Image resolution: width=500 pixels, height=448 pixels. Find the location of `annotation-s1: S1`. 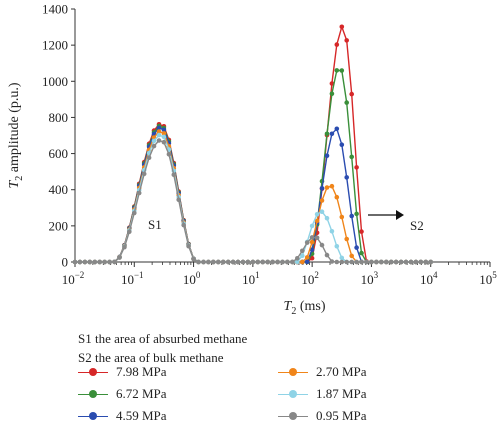

annotation-s1: S1 is located at coordinates (155, 224).